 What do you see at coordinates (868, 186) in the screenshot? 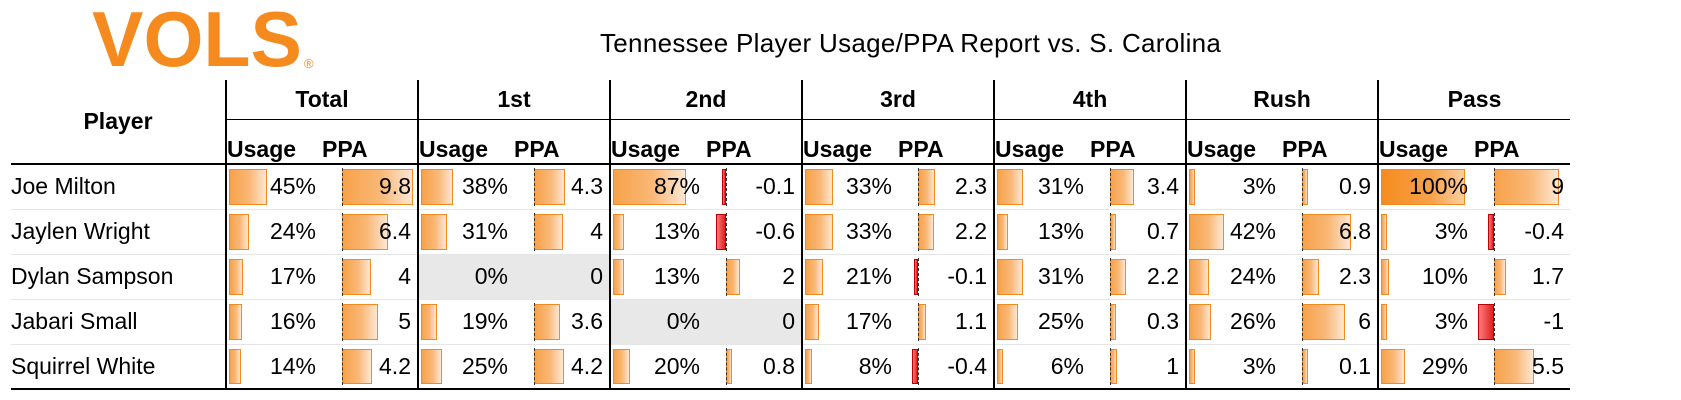
I see `usage-value: 33%` at bounding box center [868, 186].